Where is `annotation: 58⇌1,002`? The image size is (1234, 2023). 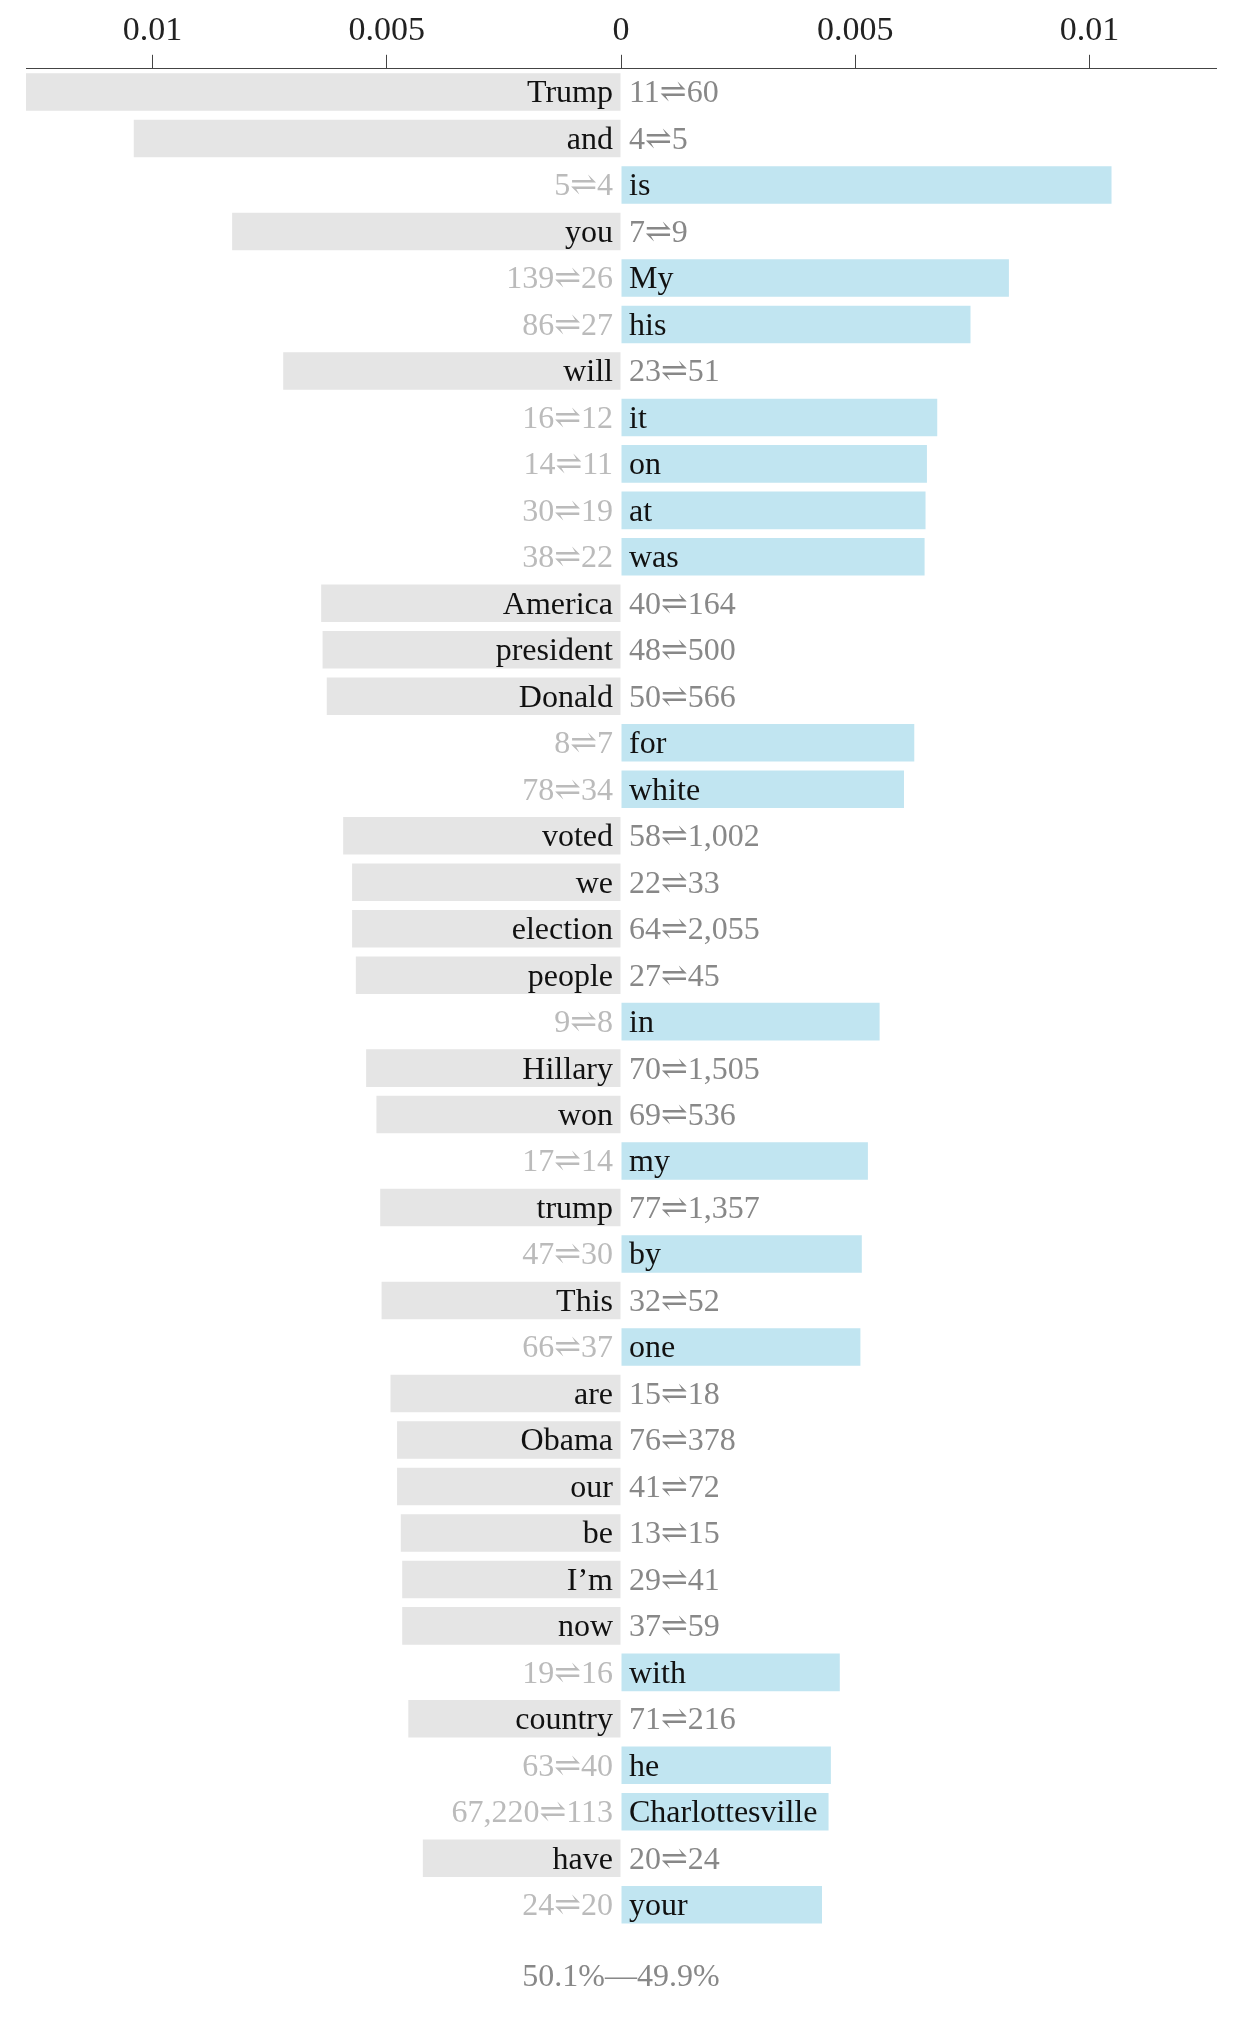 annotation: 58⇌1,002 is located at coordinates (694, 835).